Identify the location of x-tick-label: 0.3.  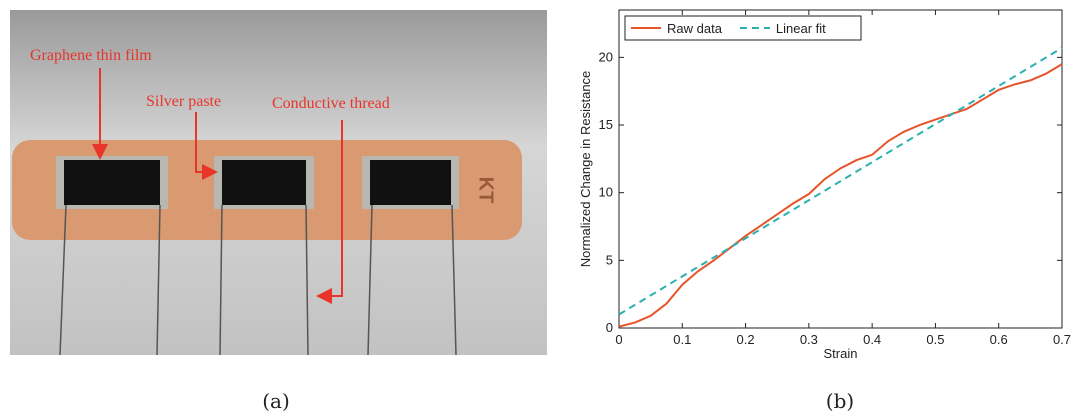
(809, 339).